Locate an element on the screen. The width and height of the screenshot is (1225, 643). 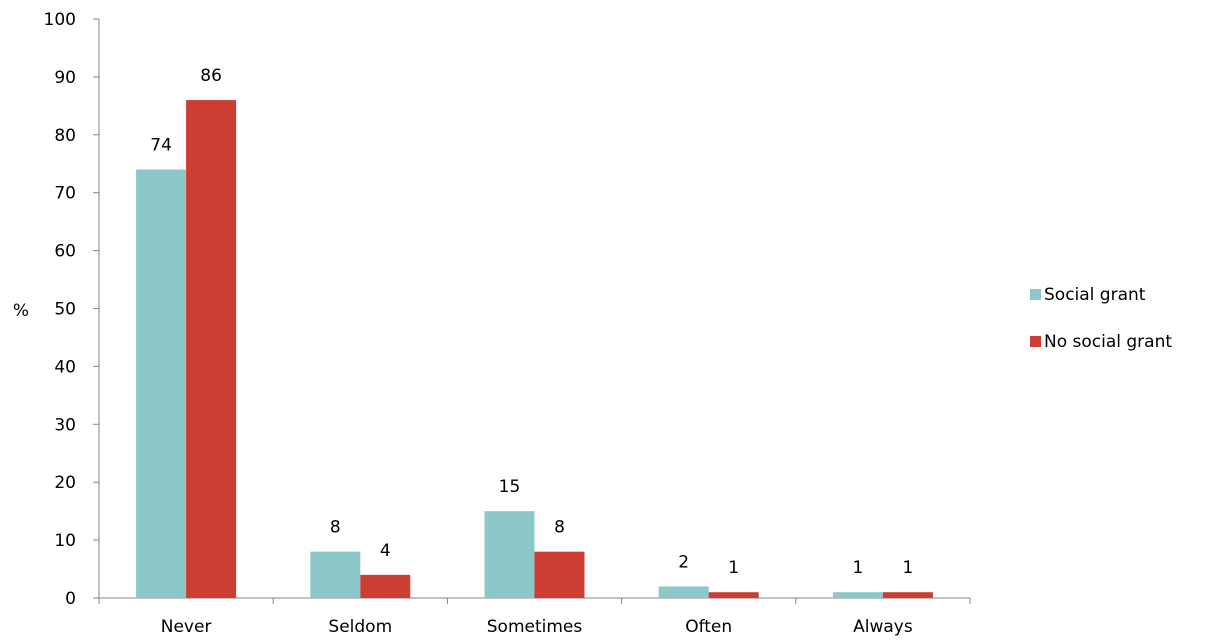
bar-no-social-grant-seldom is located at coordinates (385, 586).